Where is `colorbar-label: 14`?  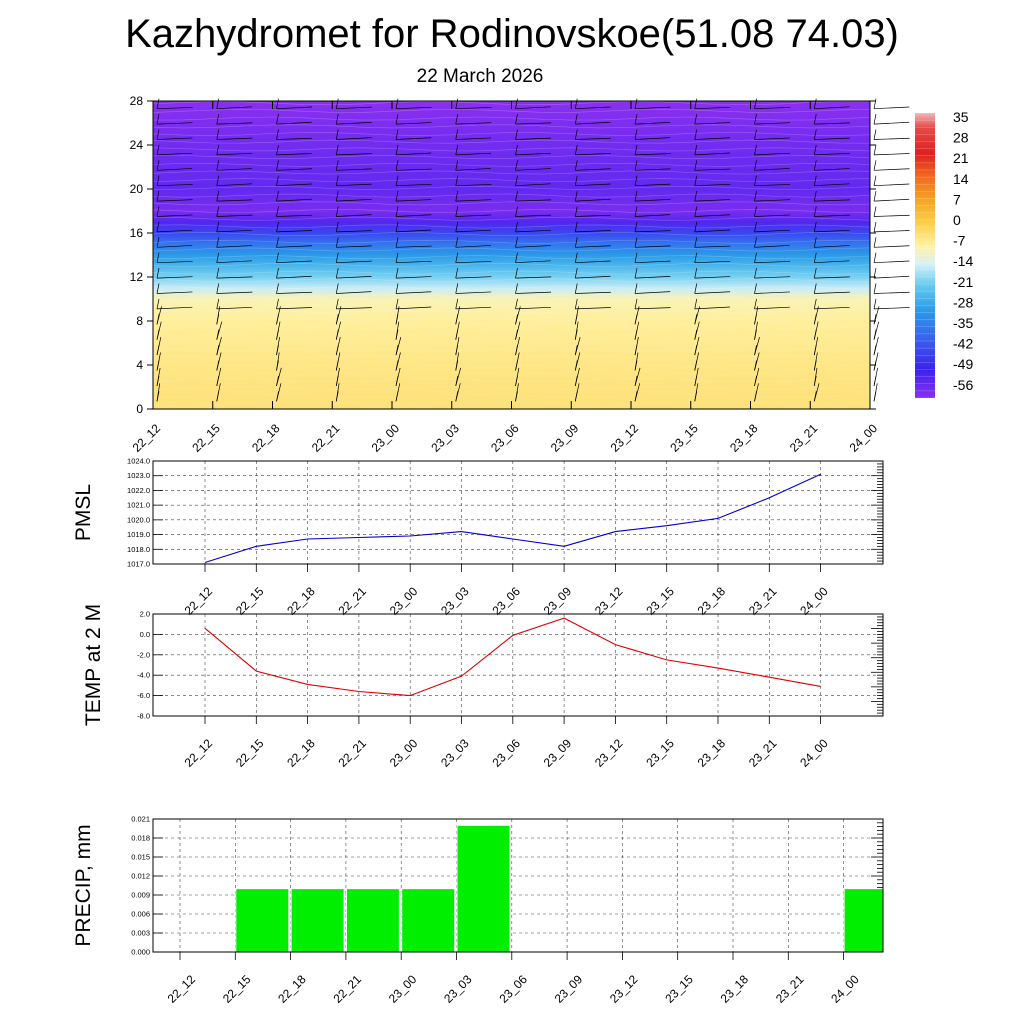
colorbar-label: 14 is located at coordinates (961, 179).